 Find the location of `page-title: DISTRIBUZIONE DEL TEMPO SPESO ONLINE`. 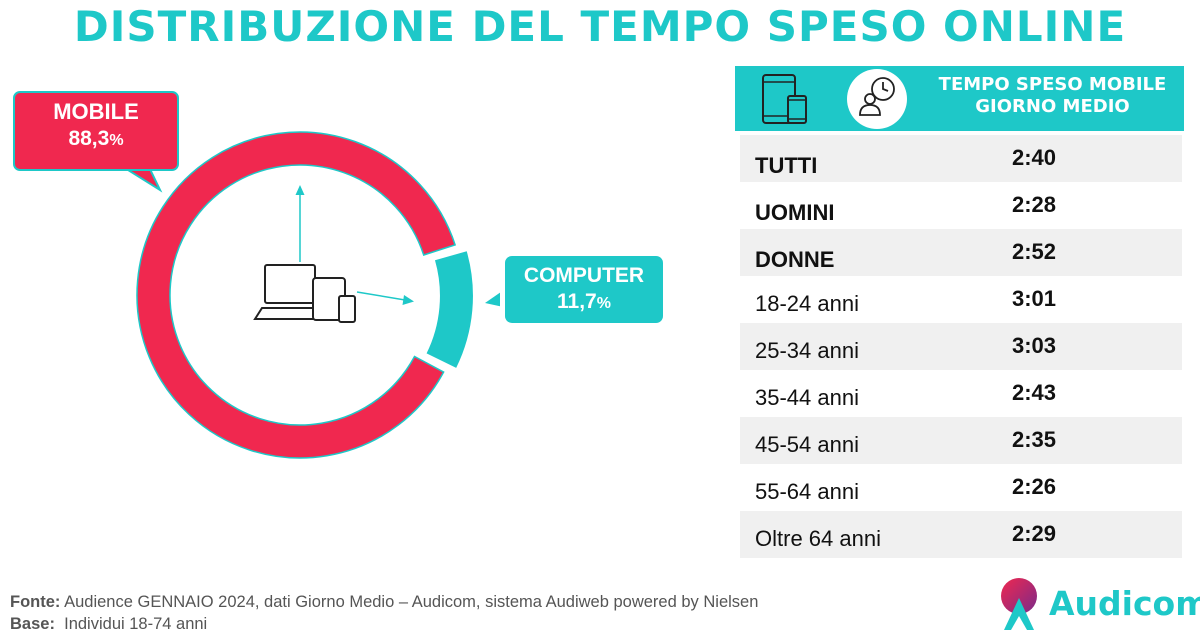

page-title: DISTRIBUZIONE DEL TEMPO SPESO ONLINE is located at coordinates (600, 26).